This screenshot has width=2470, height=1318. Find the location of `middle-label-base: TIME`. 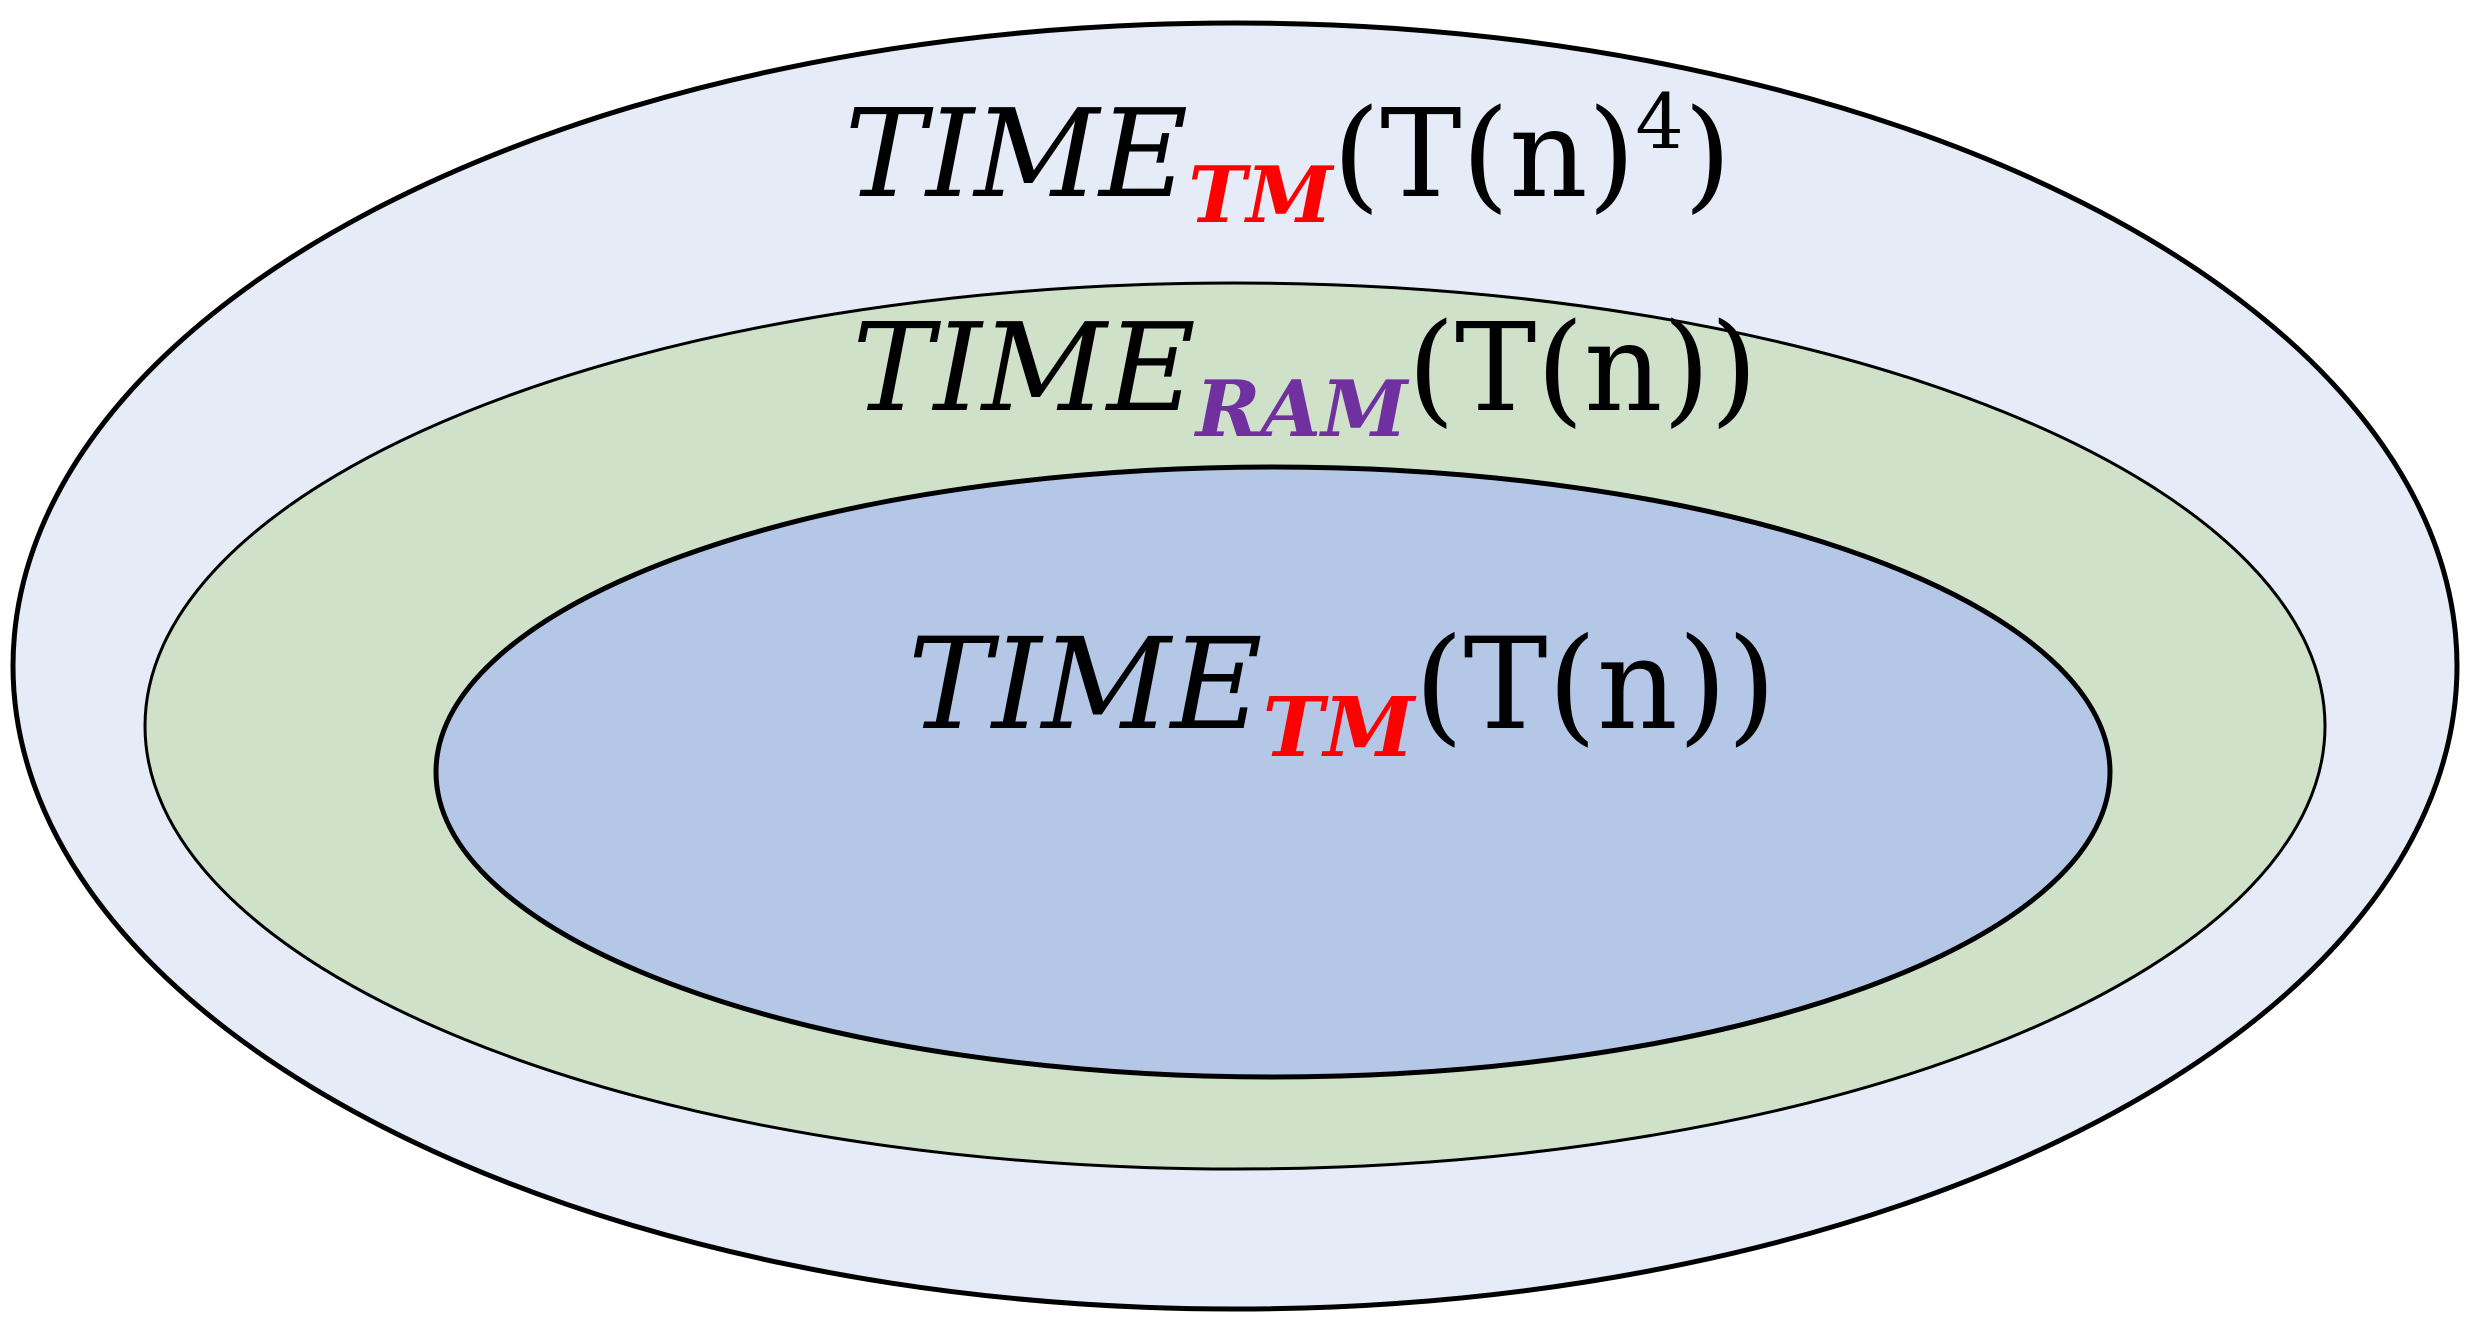

middle-label-base: TIME is located at coordinates (1024, 368).